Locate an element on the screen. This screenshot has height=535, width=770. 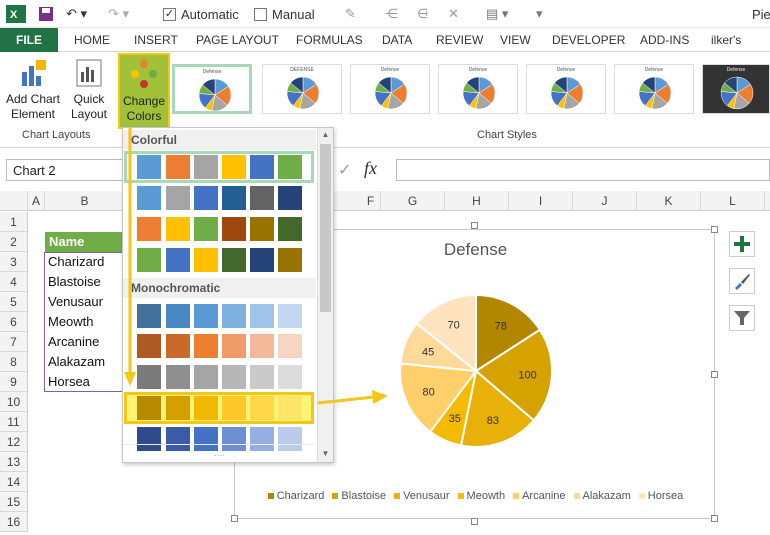
row-header: 6 is located at coordinates (14, 322).